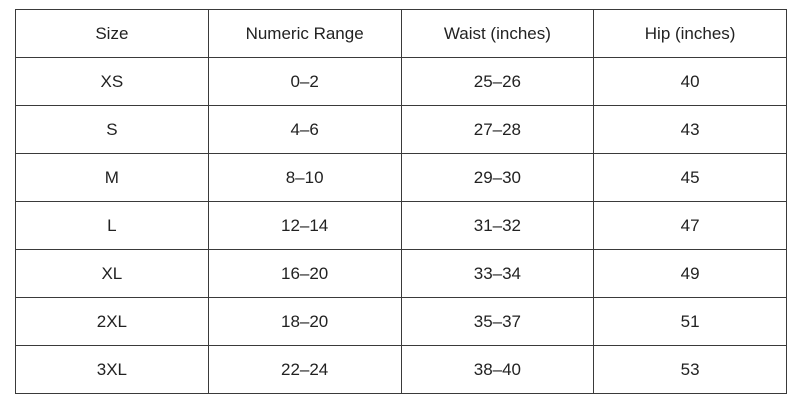  I want to click on table-row: 2XL 18–20 35–37 51, so click(401, 321).